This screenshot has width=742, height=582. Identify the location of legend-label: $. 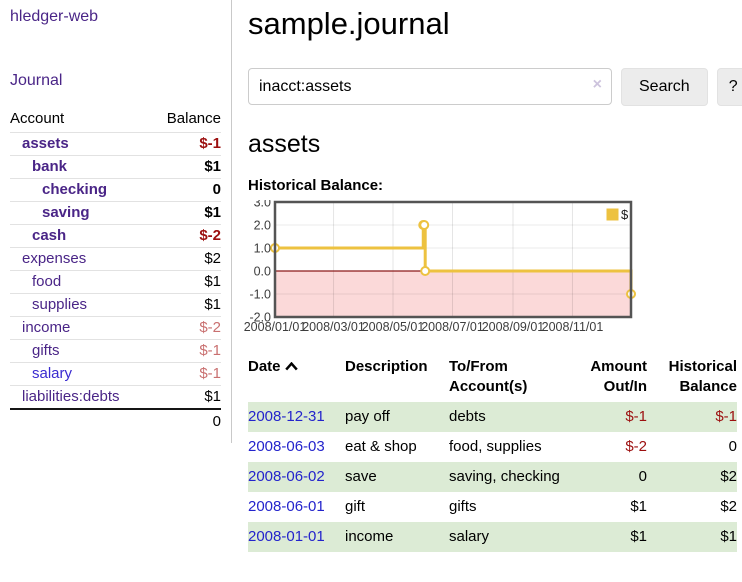
(625, 214).